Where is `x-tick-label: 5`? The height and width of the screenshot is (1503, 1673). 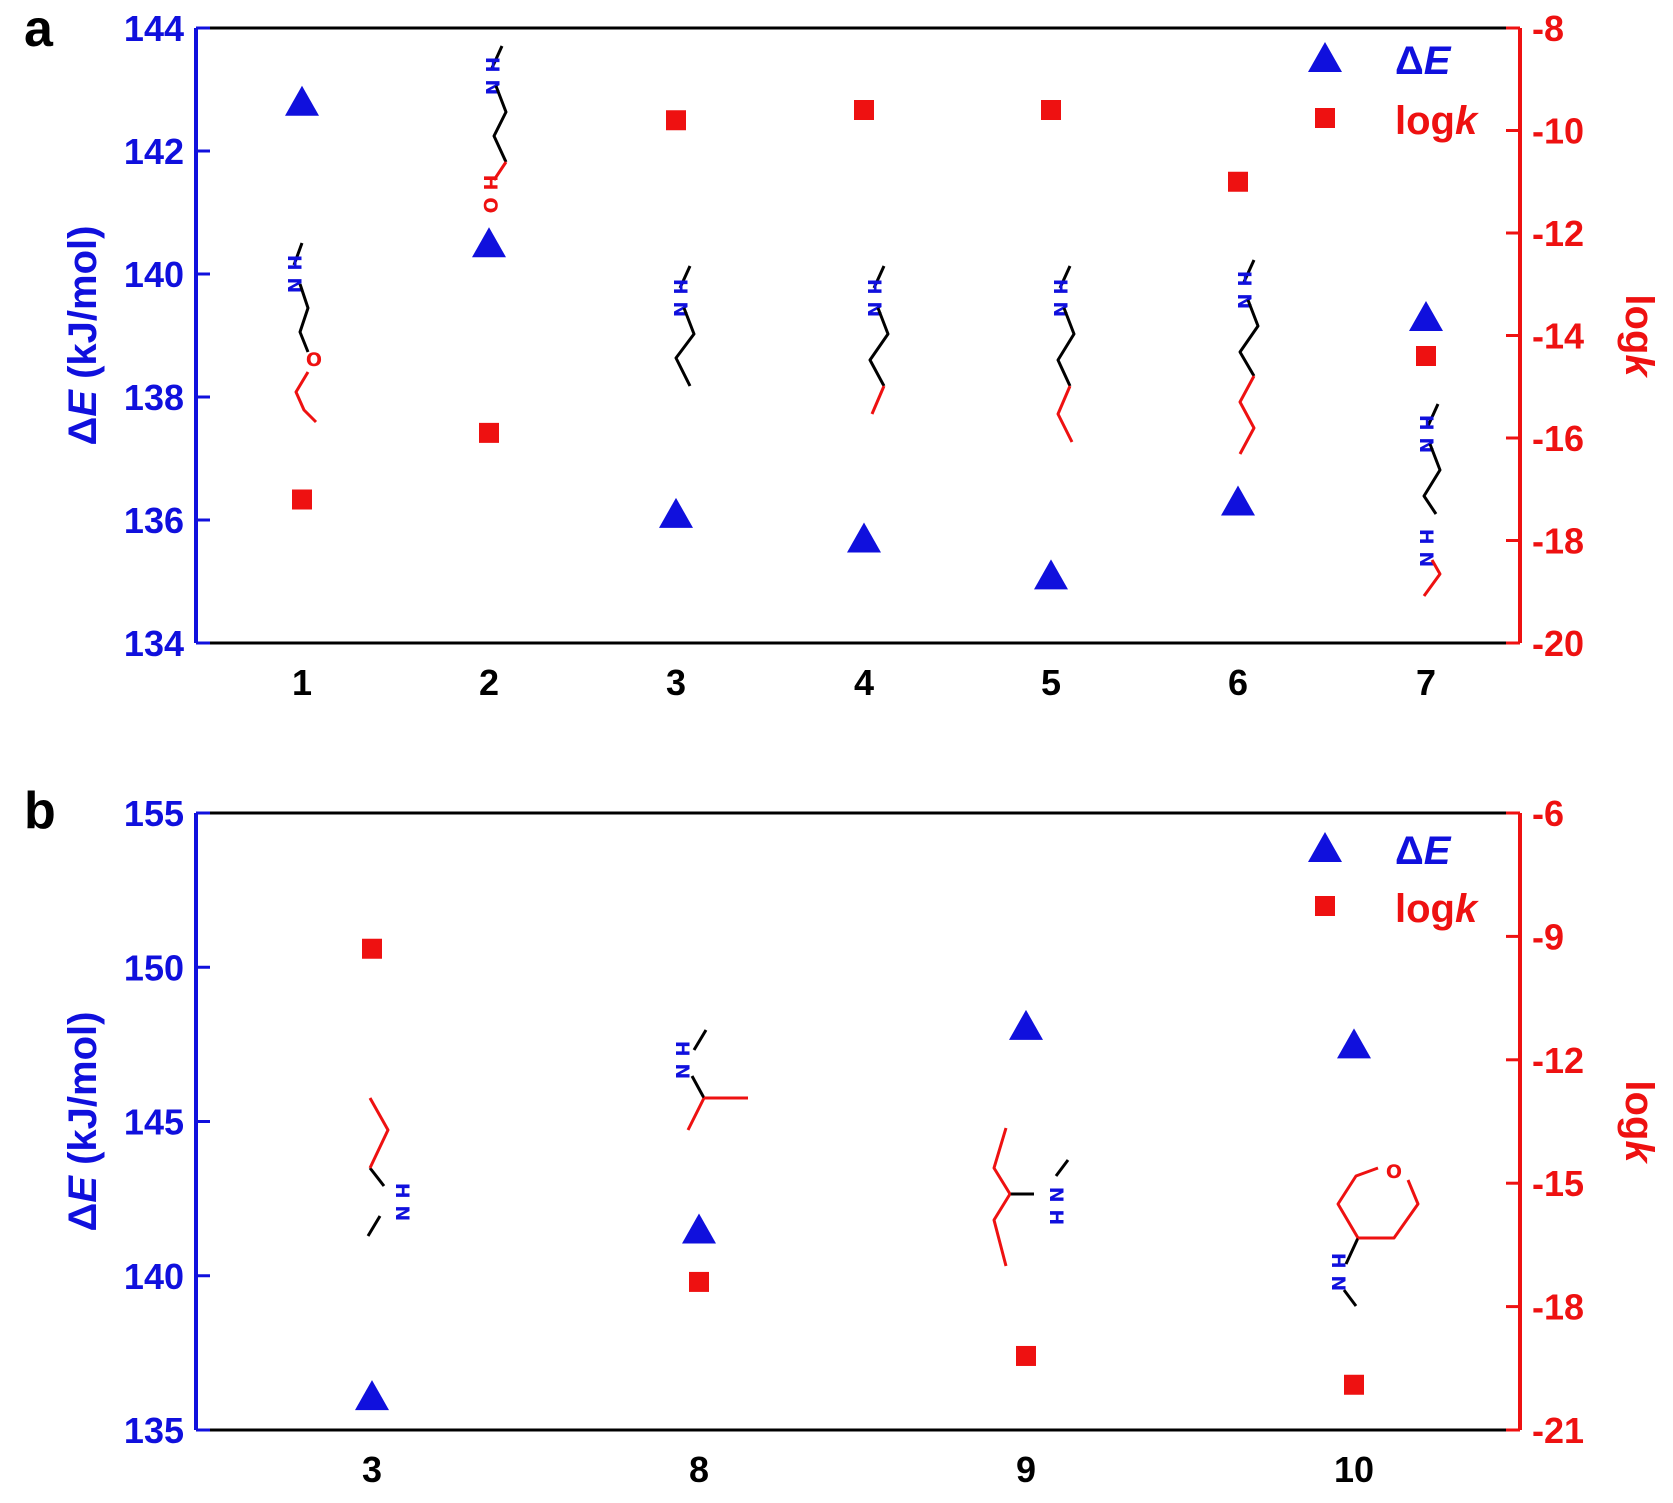 x-tick-label: 5 is located at coordinates (1051, 682).